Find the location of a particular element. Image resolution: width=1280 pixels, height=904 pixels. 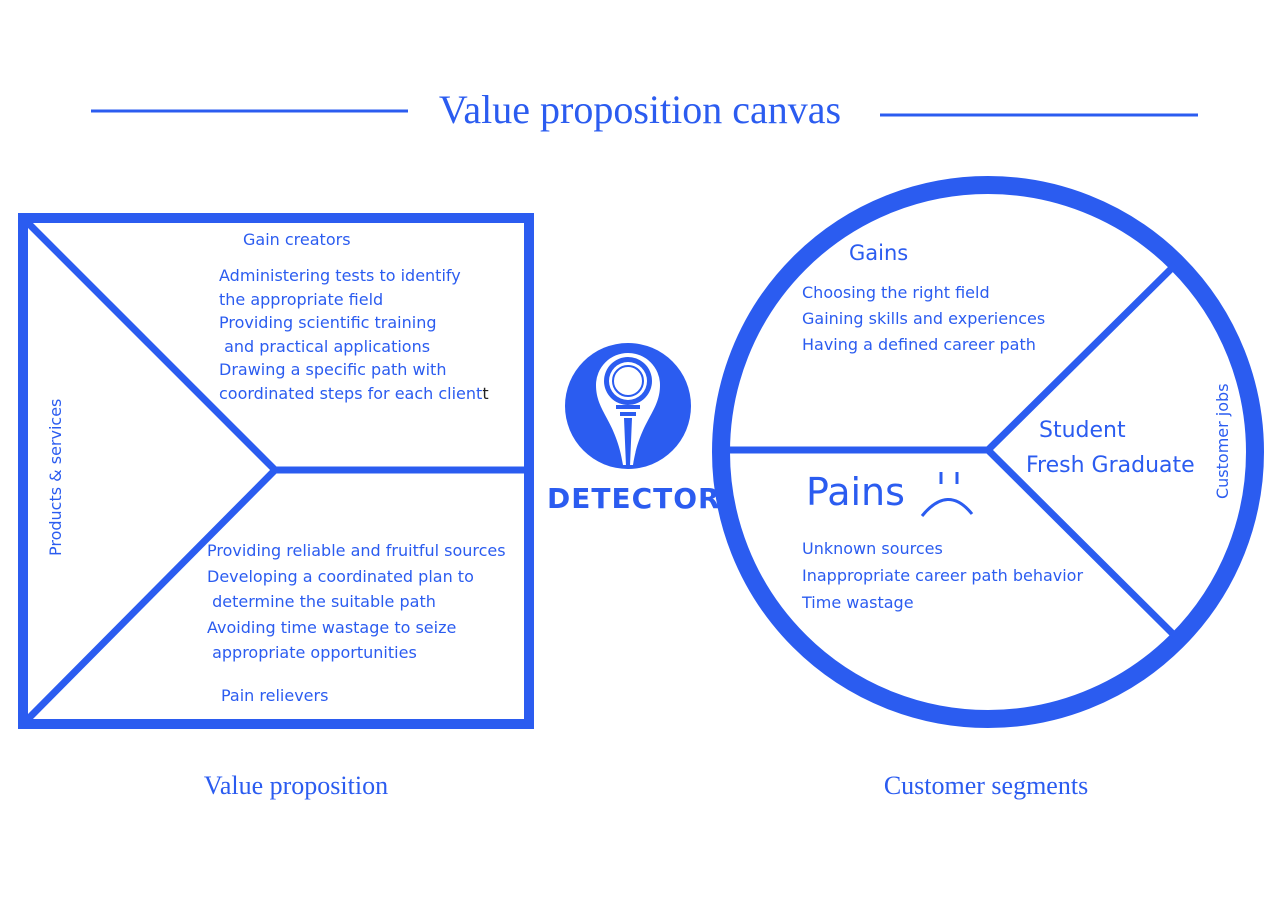

pain-line: Inappropriate career path behavior is located at coordinates (943, 575).